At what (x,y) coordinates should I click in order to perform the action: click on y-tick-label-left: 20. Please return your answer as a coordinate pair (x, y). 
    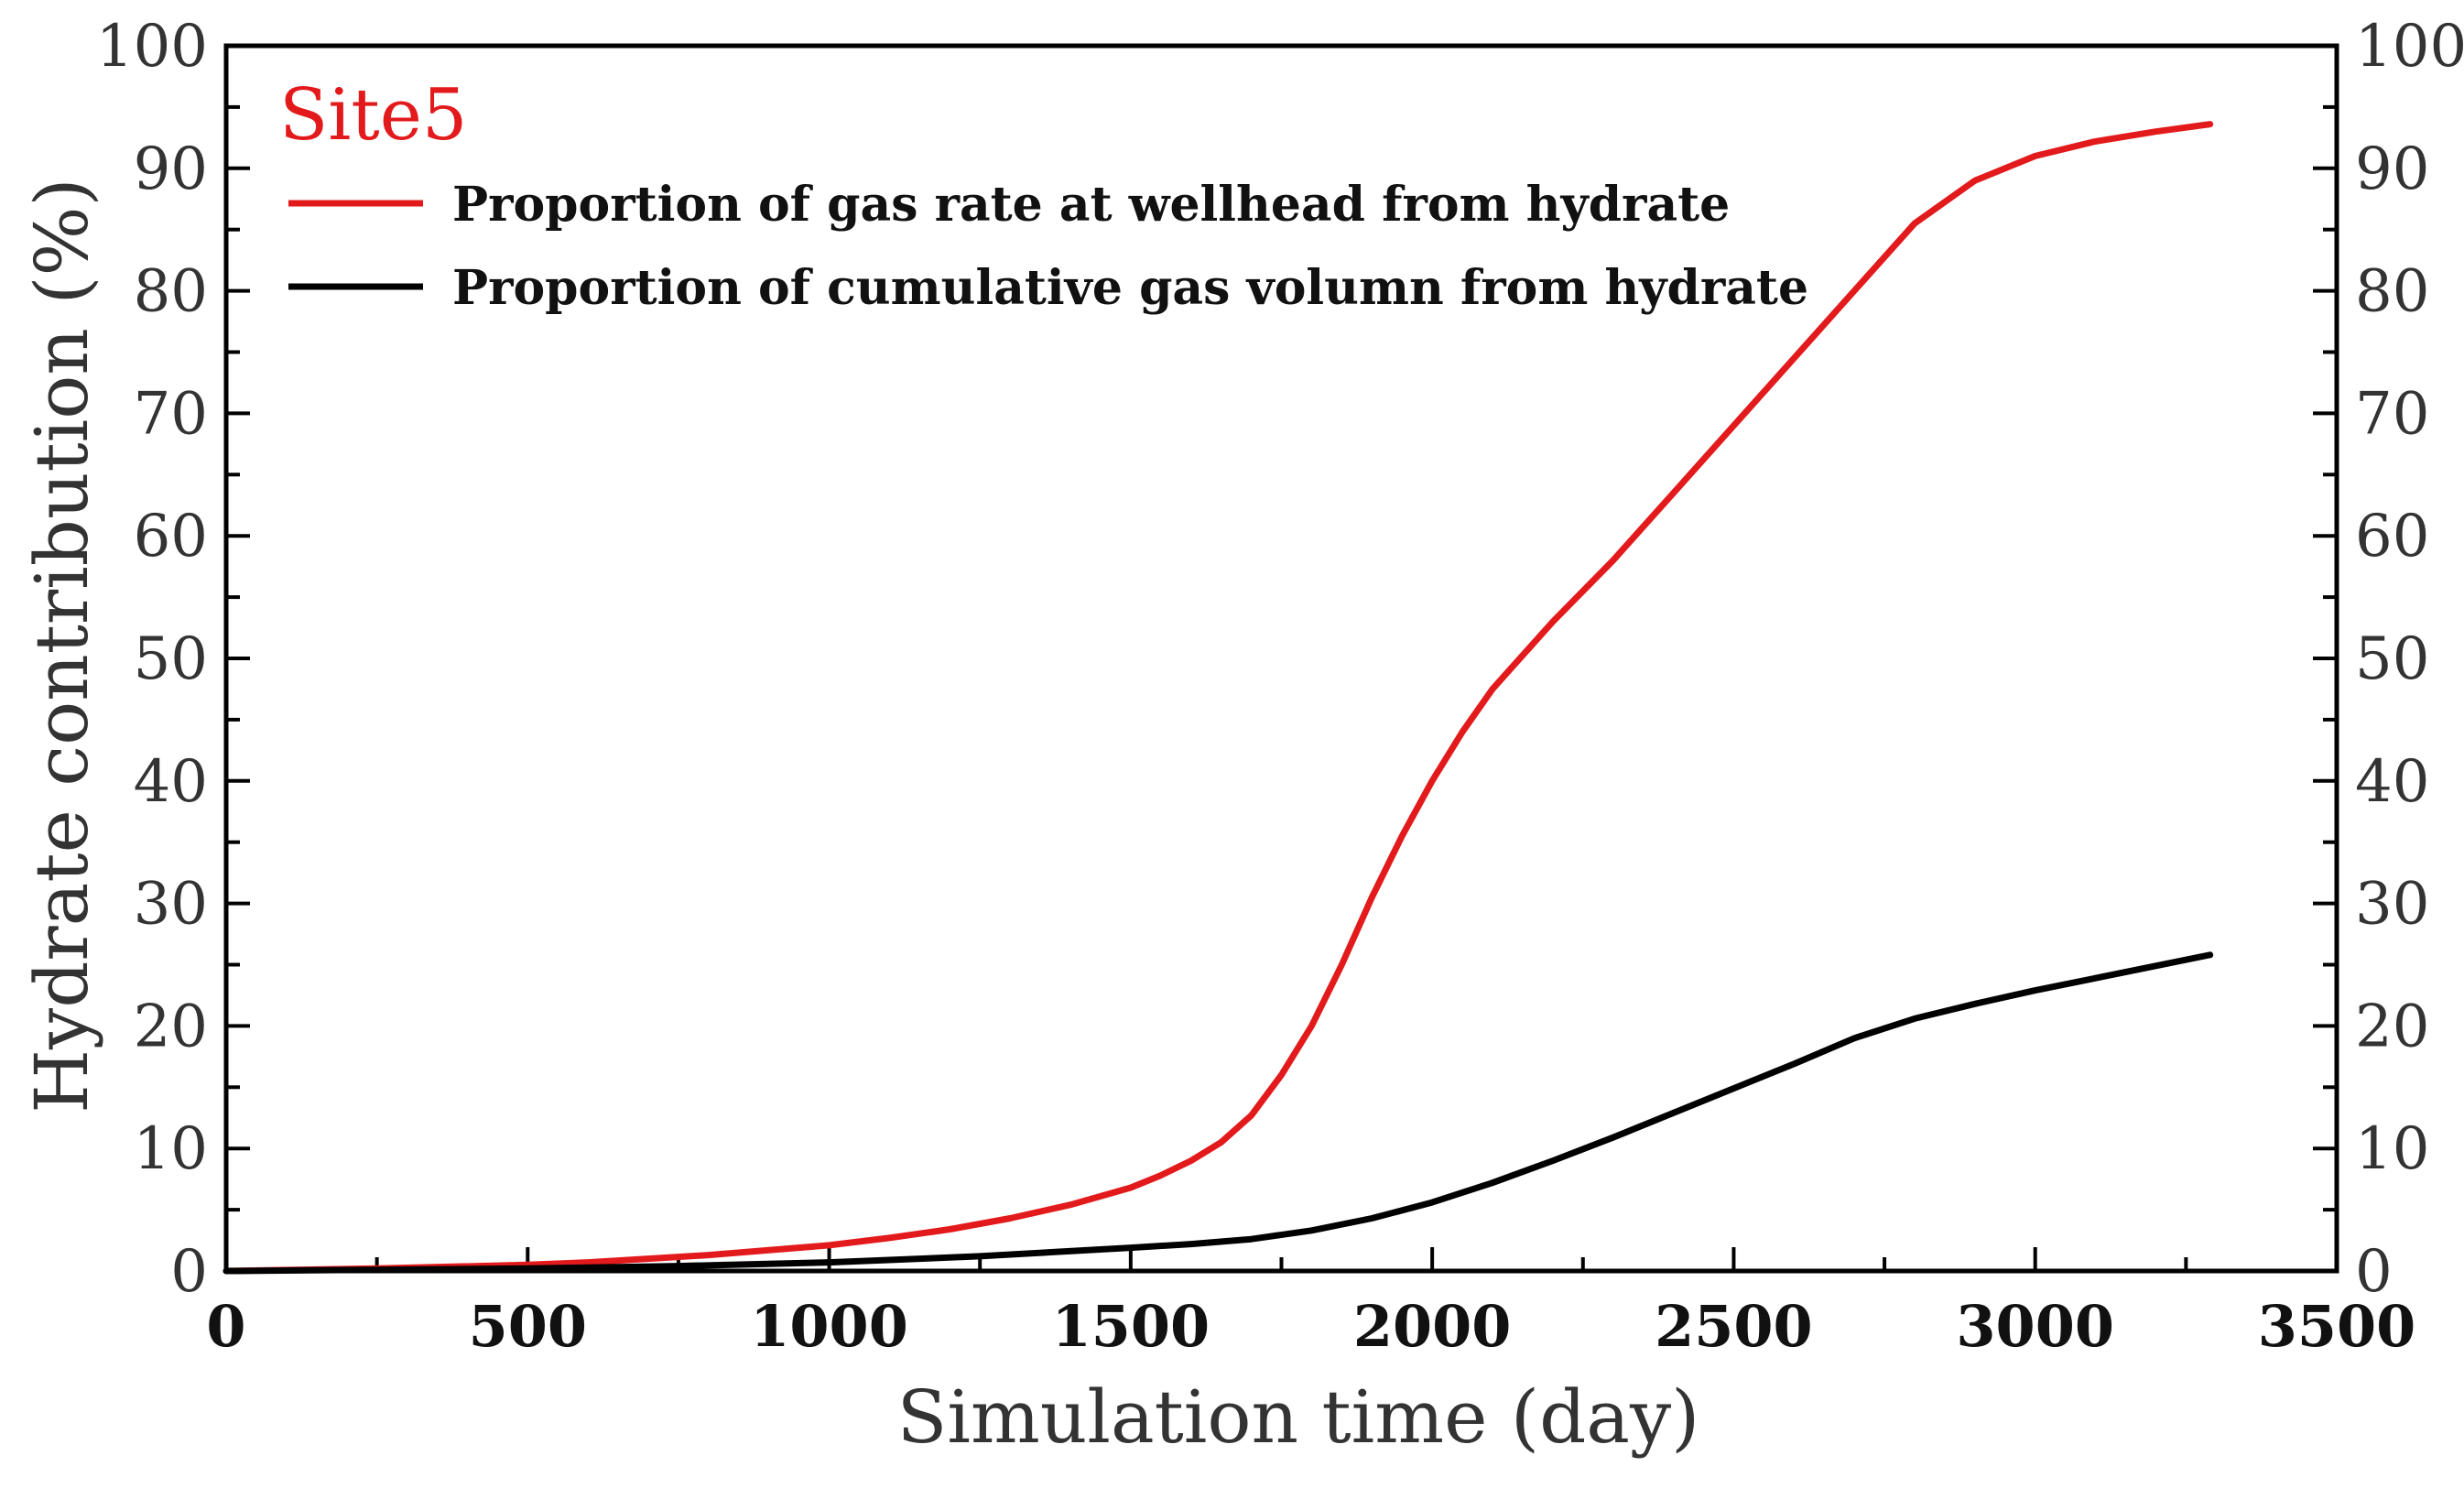
    Looking at the image, I should click on (171, 1026).